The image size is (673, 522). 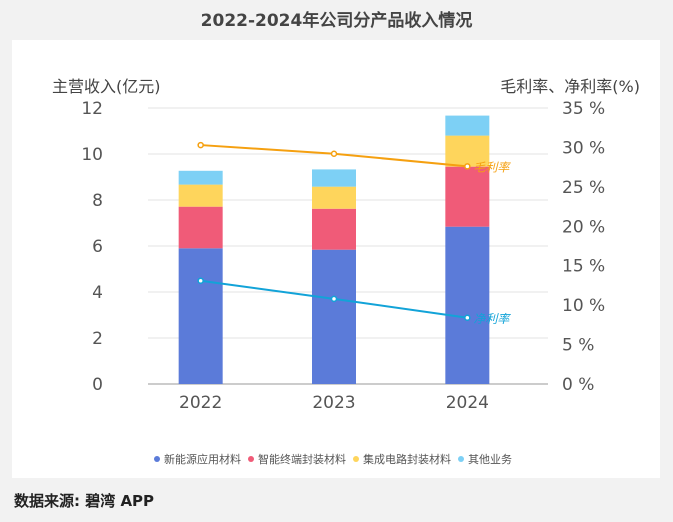 What do you see at coordinates (333, 403) in the screenshot?
I see `x-tick-label: 2023` at bounding box center [333, 403].